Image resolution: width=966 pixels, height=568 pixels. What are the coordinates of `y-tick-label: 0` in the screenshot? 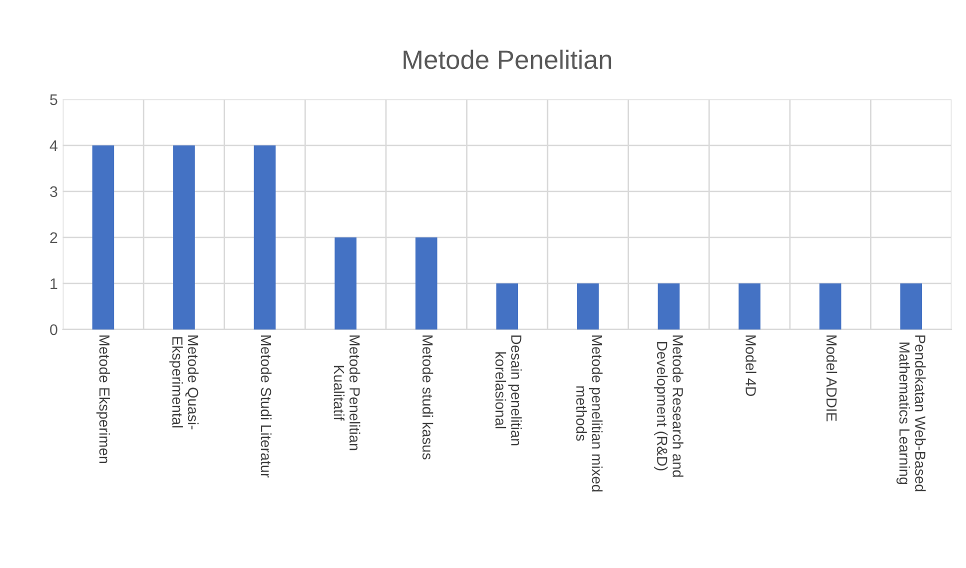 It's located at (54, 330).